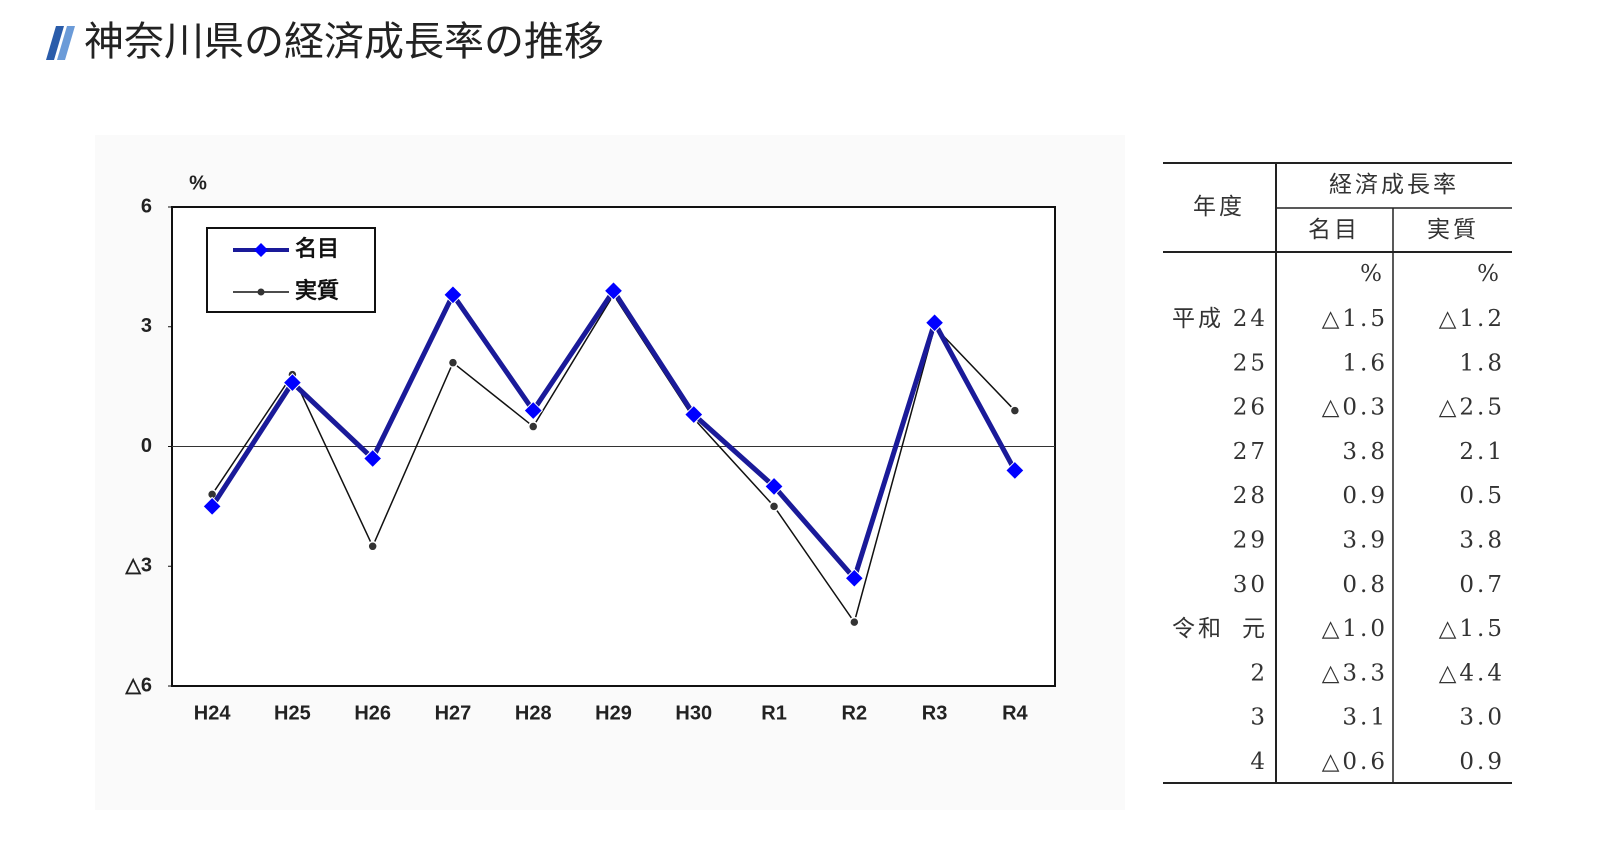 Image resolution: width=1614 pixels, height=850 pixels. What do you see at coordinates (1219, 207) in the screenshot?
I see `table-header: 年度` at bounding box center [1219, 207].